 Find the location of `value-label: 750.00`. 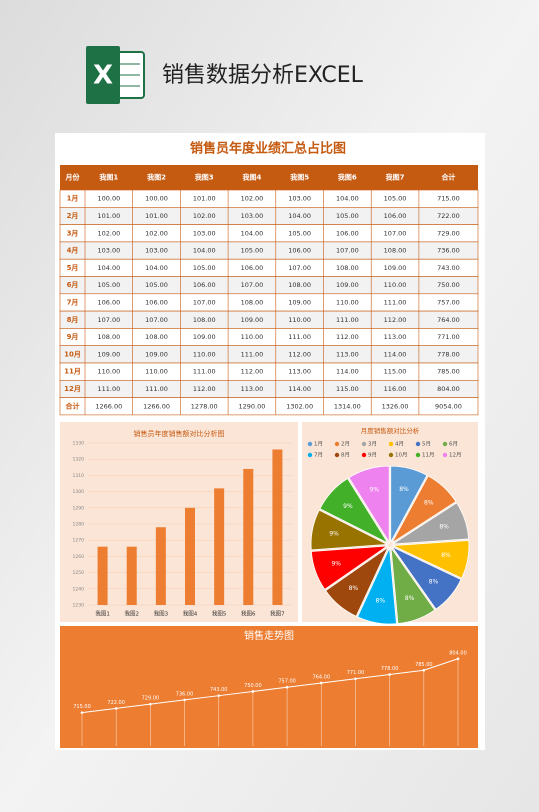

value-label: 750.00 is located at coordinates (253, 686).